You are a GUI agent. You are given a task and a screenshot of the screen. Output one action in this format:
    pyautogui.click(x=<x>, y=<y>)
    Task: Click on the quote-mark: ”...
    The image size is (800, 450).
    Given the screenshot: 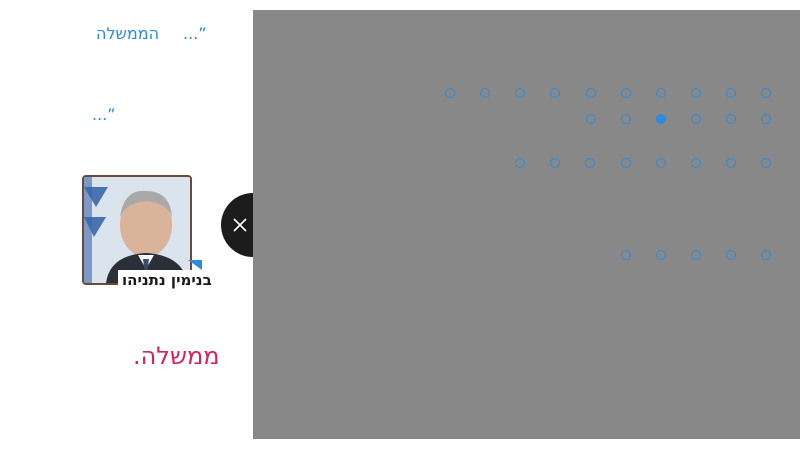 What is the action you would take?
    pyautogui.click(x=195, y=33)
    